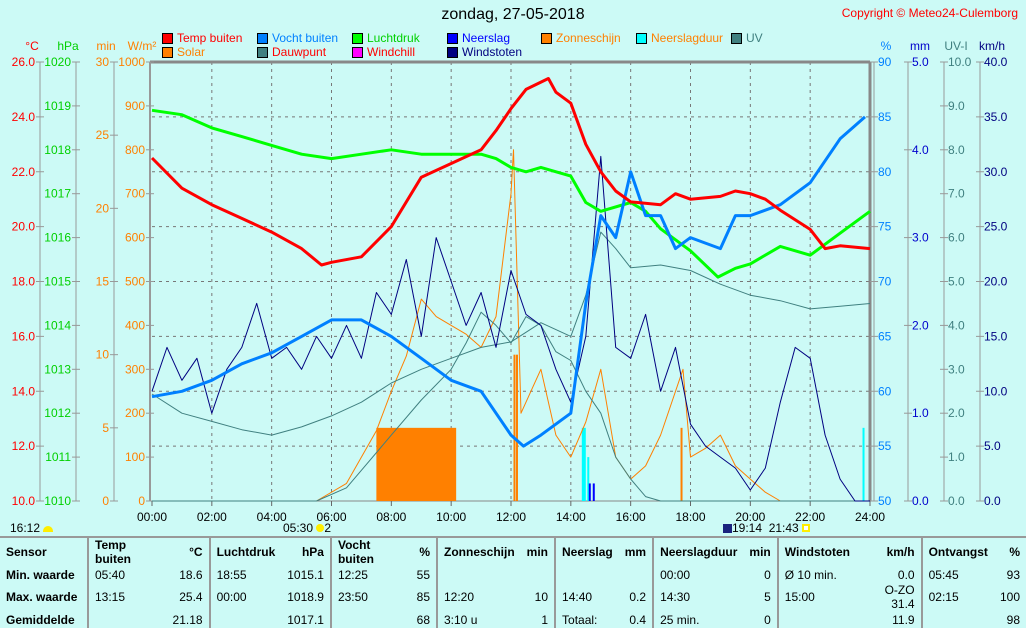 The height and width of the screenshot is (628, 1026). What do you see at coordinates (698, 551) in the screenshot?
I see `column-header: Neerslagduur` at bounding box center [698, 551].